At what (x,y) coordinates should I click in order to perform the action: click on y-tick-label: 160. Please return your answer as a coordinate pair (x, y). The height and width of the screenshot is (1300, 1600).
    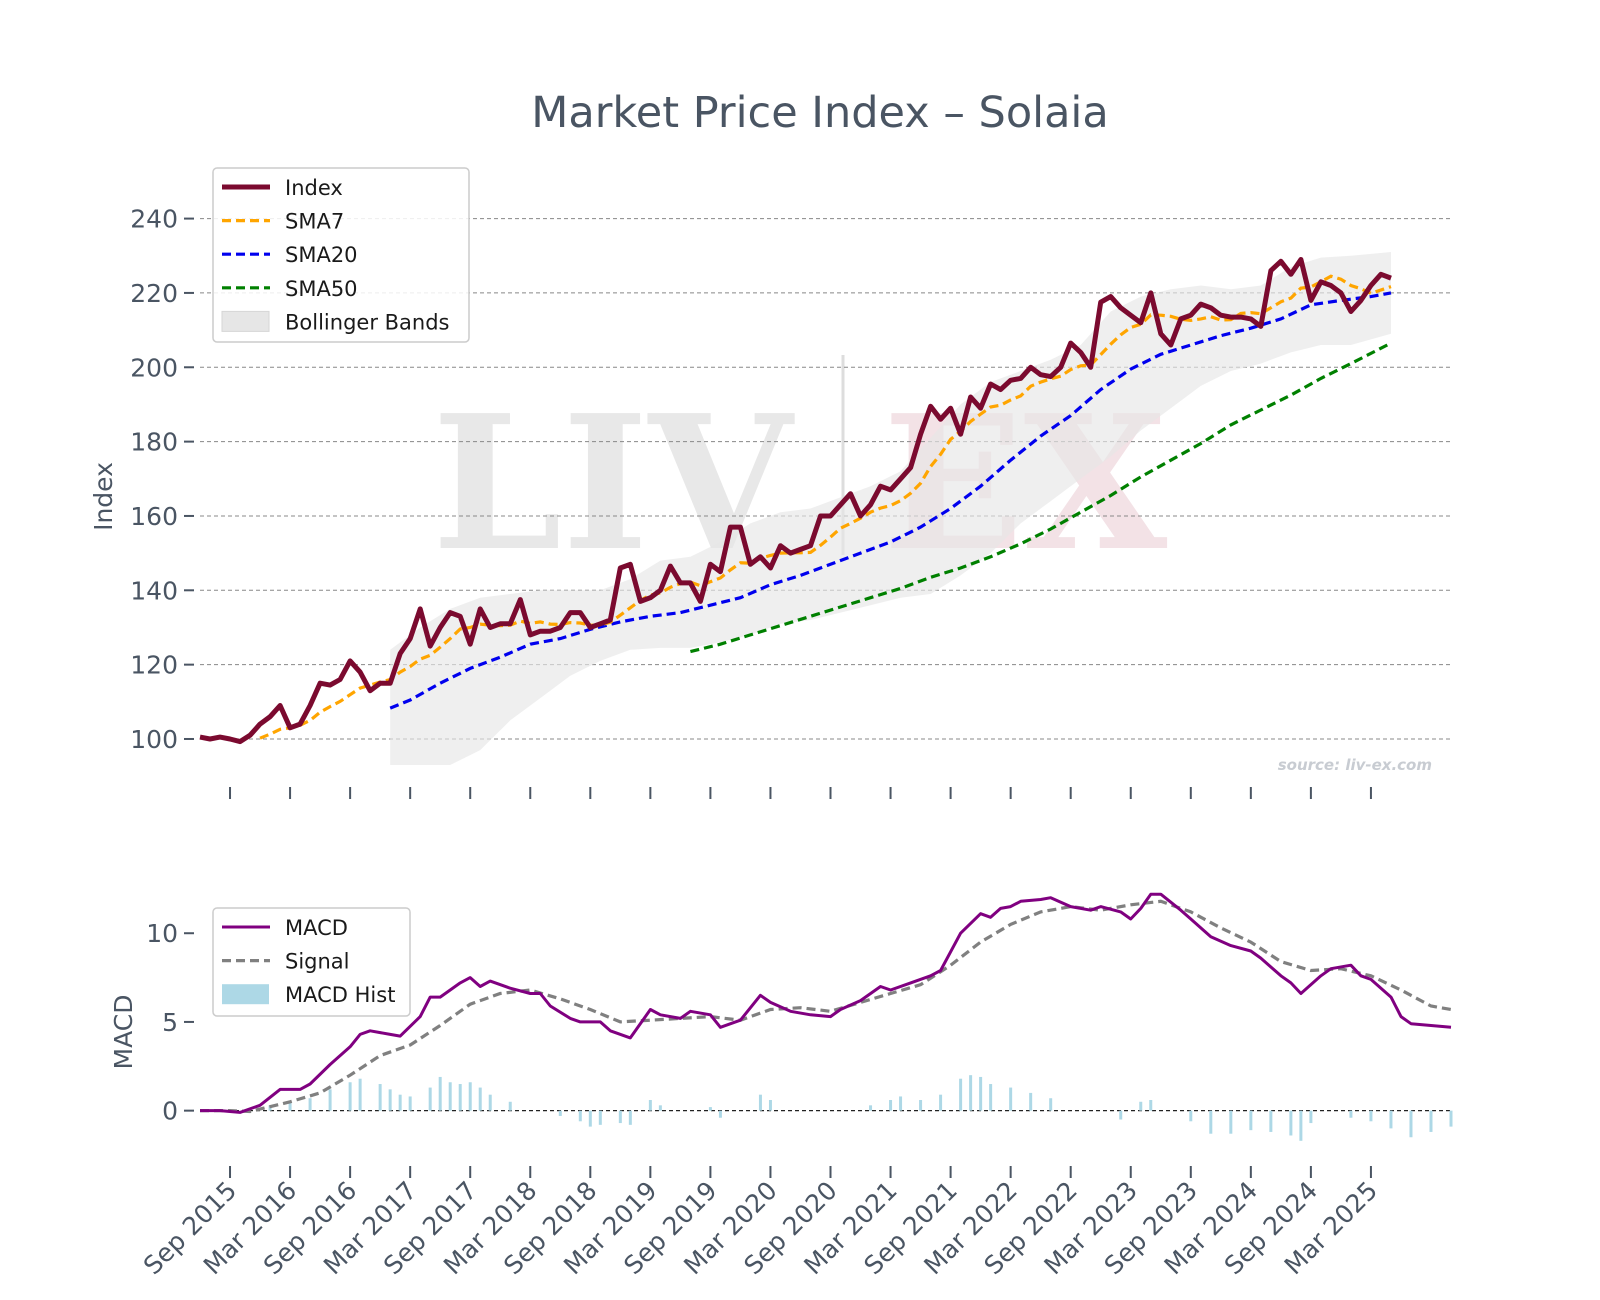
    Looking at the image, I should click on (154, 516).